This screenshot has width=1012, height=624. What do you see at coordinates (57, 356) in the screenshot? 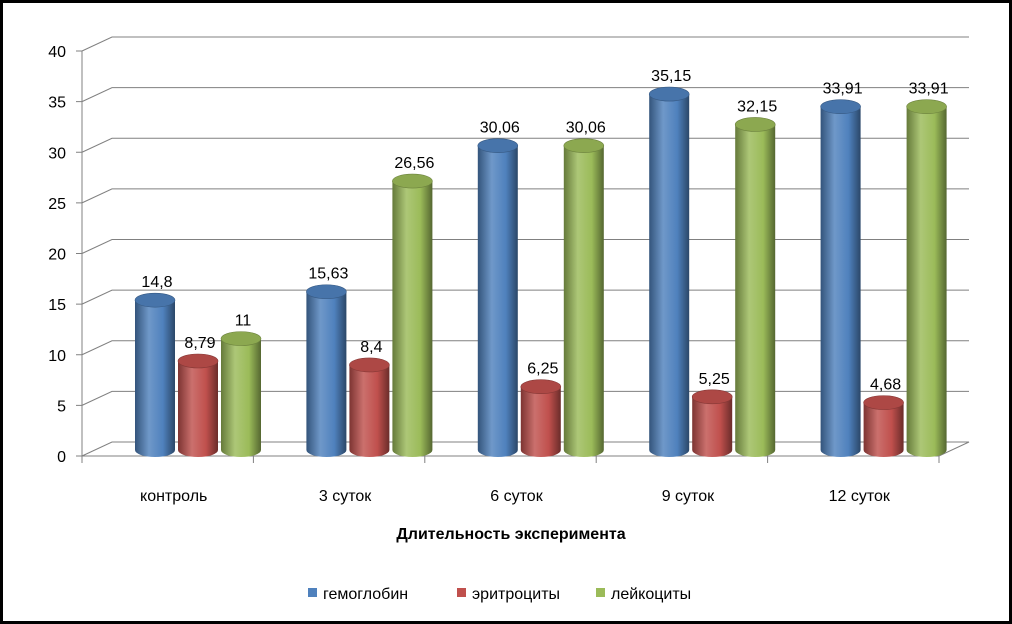
I see `y-tick-label: 10` at bounding box center [57, 356].